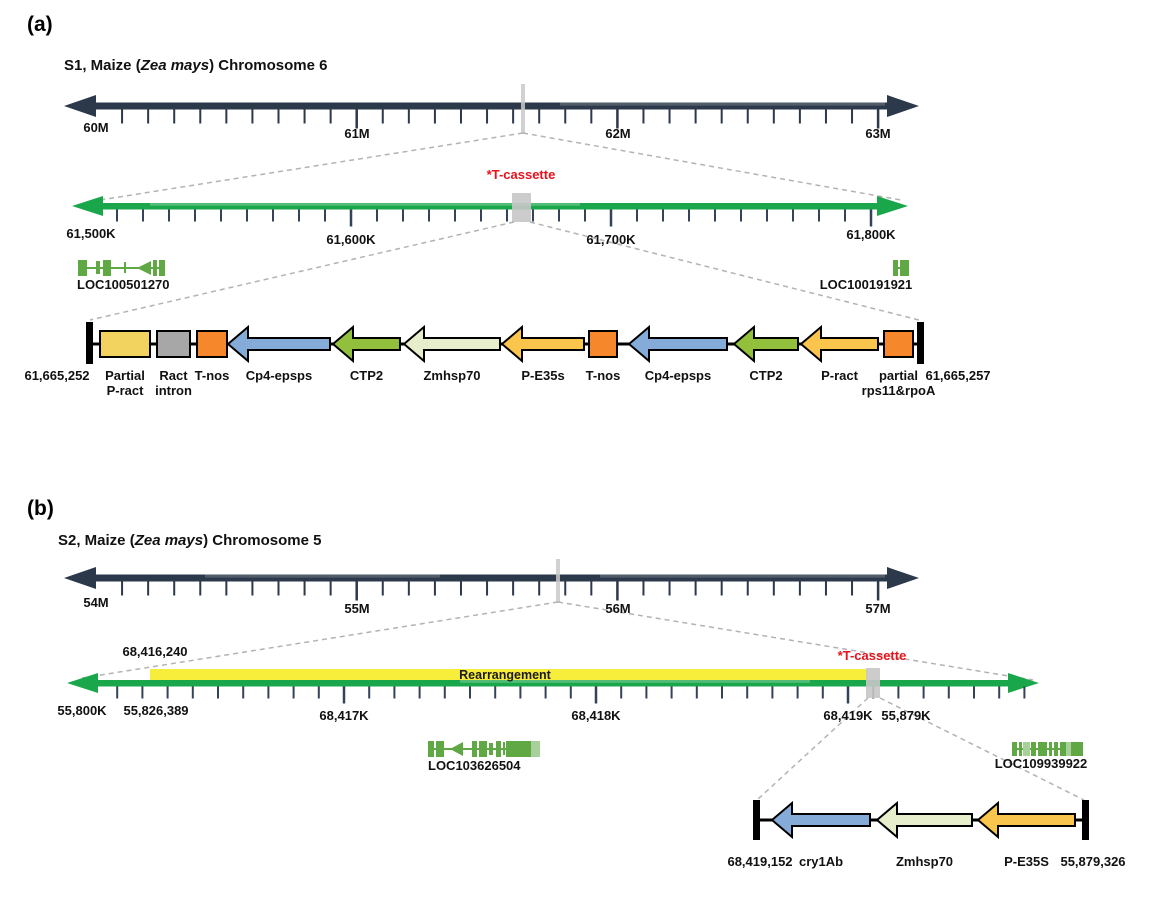  Describe the element at coordinates (96, 540) in the screenshot. I see `title-prefix: S2, Maize (` at that location.